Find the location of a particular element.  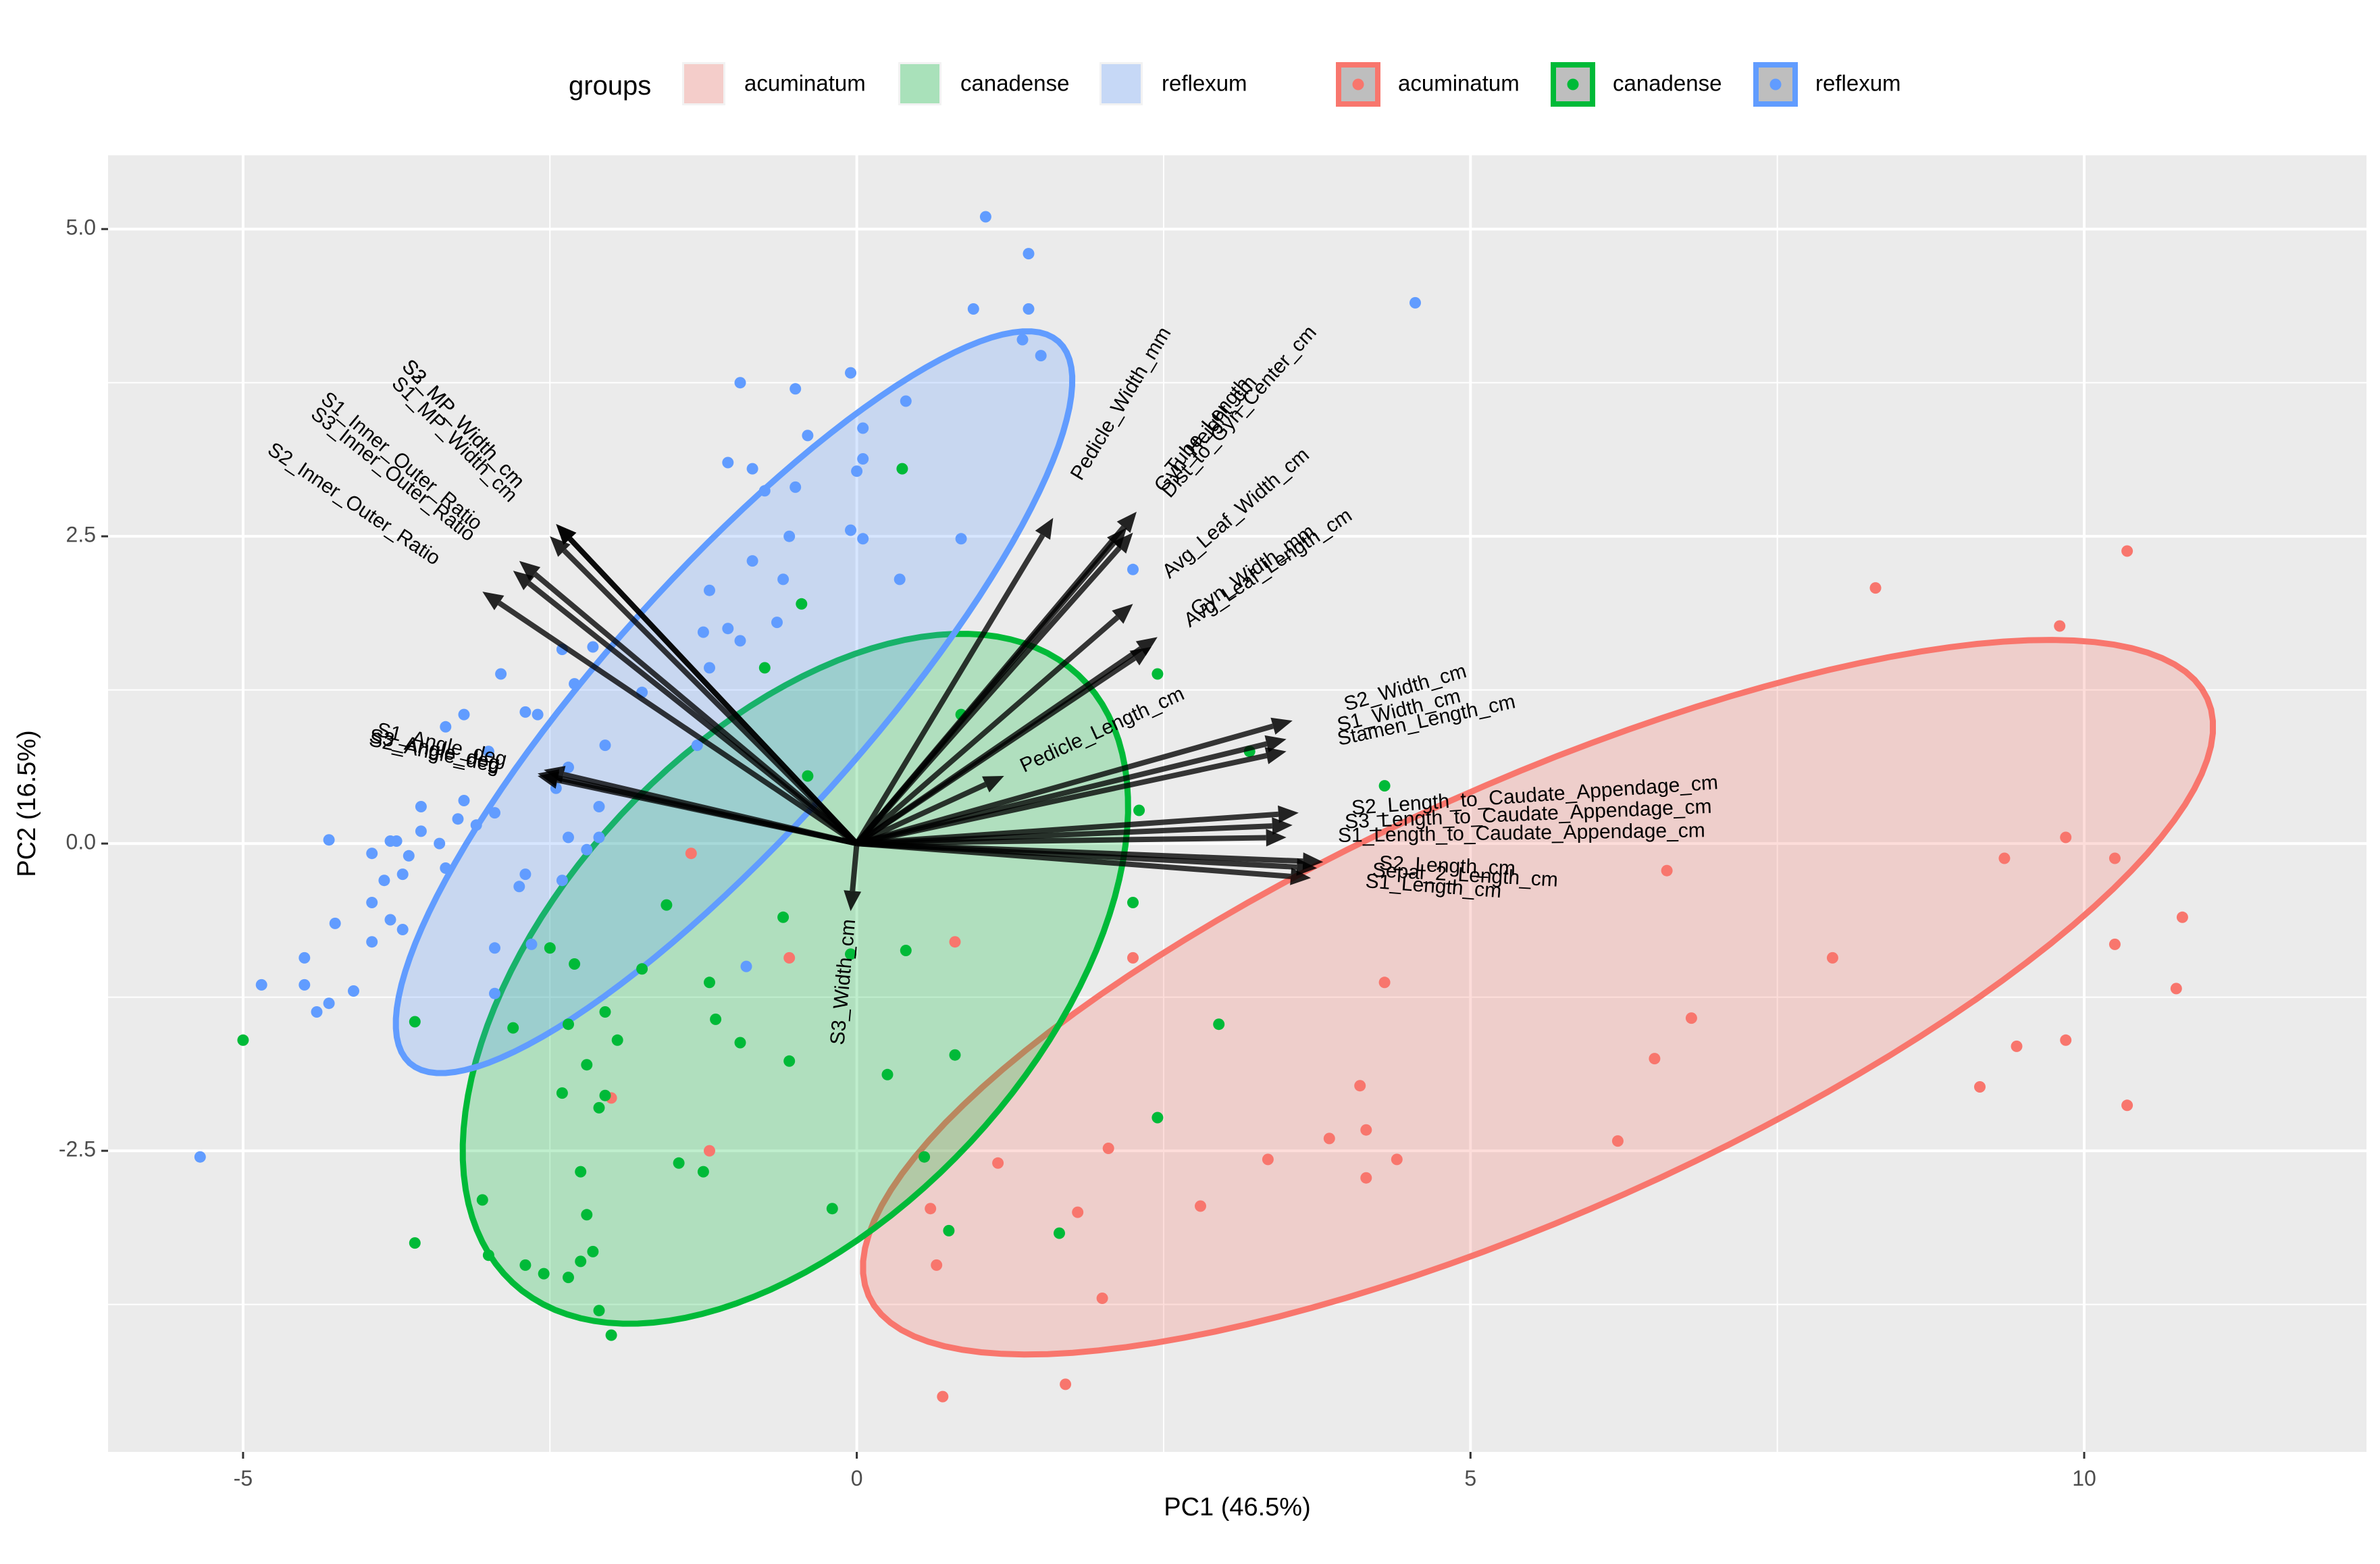

loading-arrowhead-S1_MP_Width_cm is located at coordinates (560, 547).